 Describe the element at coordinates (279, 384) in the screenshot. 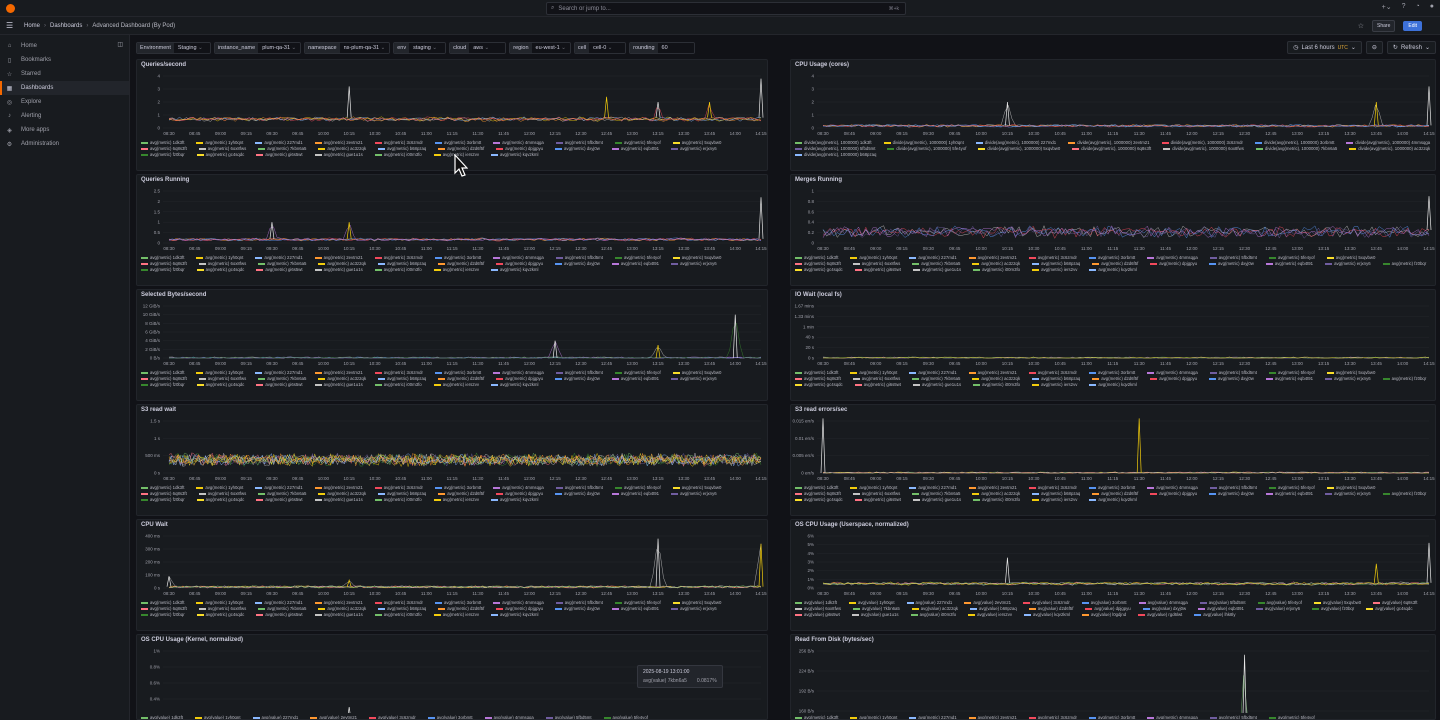

I see `legend-item: avg(metric) gi6s5wt` at that location.